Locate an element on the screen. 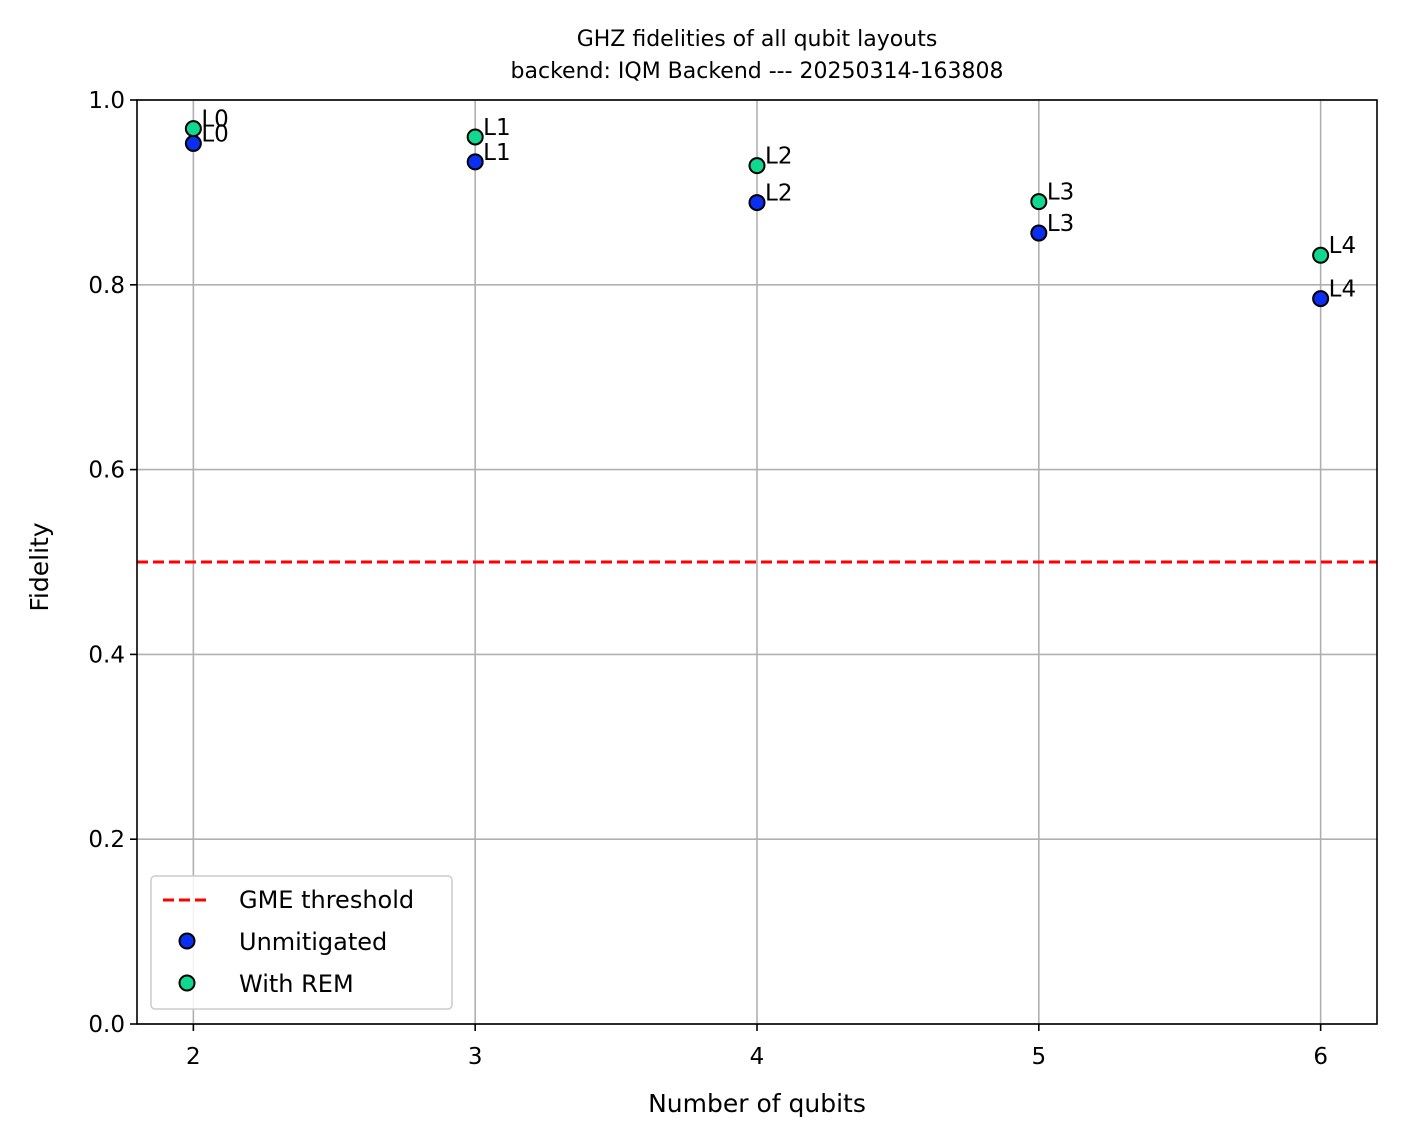 Image resolution: width=1401 pixels, height=1144 pixels. unmitigated-point-label-L2: L2 is located at coordinates (778, 194).